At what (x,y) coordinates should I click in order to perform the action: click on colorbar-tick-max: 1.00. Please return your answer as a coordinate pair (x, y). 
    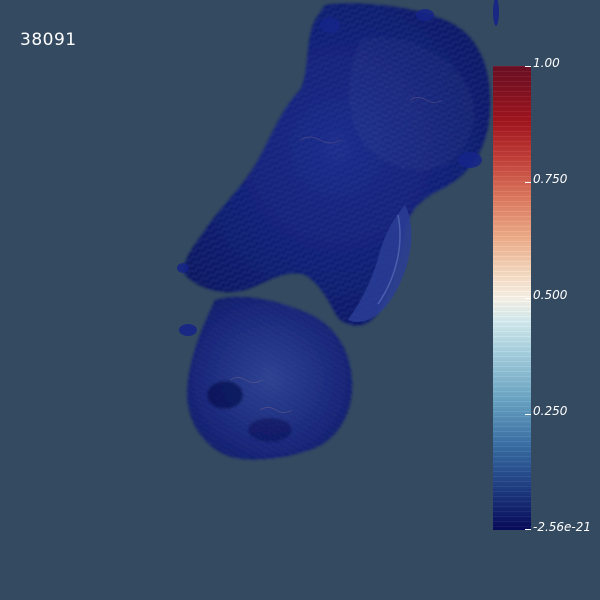
    Looking at the image, I should click on (546, 63).